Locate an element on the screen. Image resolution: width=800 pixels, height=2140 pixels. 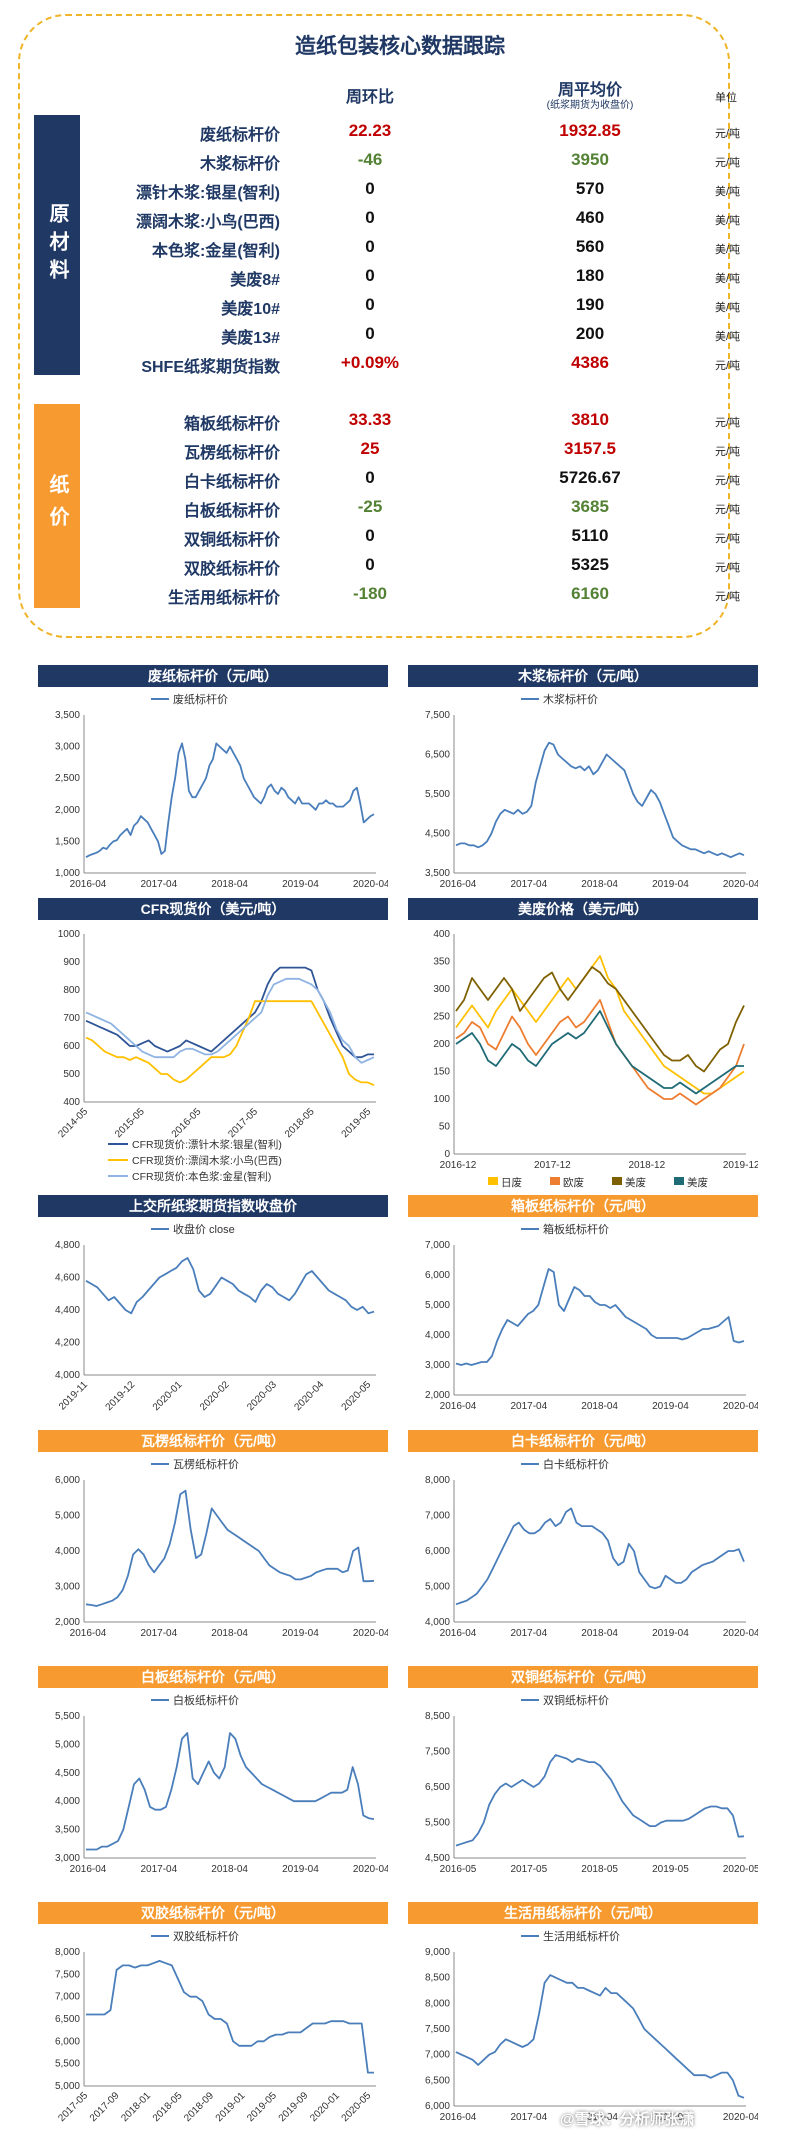
row-wow: 22.23 is located at coordinates (370, 130).